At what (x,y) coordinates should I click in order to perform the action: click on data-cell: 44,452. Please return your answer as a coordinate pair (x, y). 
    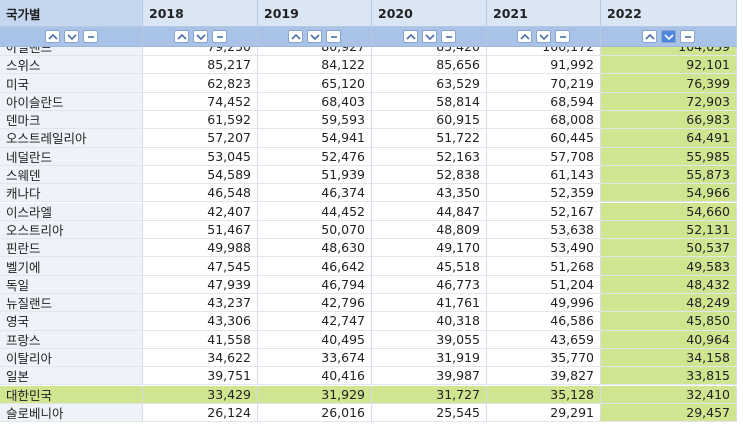
    Looking at the image, I should click on (315, 211).